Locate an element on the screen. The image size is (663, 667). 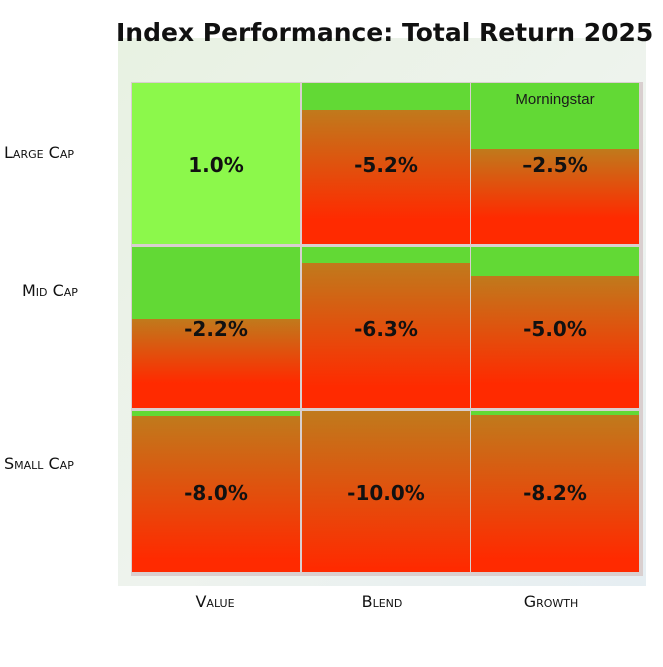
cell-value-label: -5.0% is located at coordinates (555, 329).